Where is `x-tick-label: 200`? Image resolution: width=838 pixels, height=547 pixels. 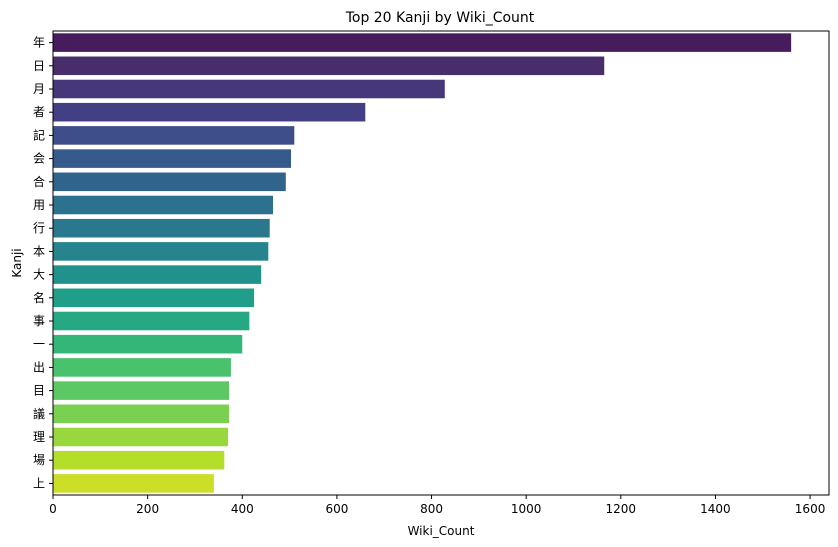
x-tick-label: 200 is located at coordinates (147, 509).